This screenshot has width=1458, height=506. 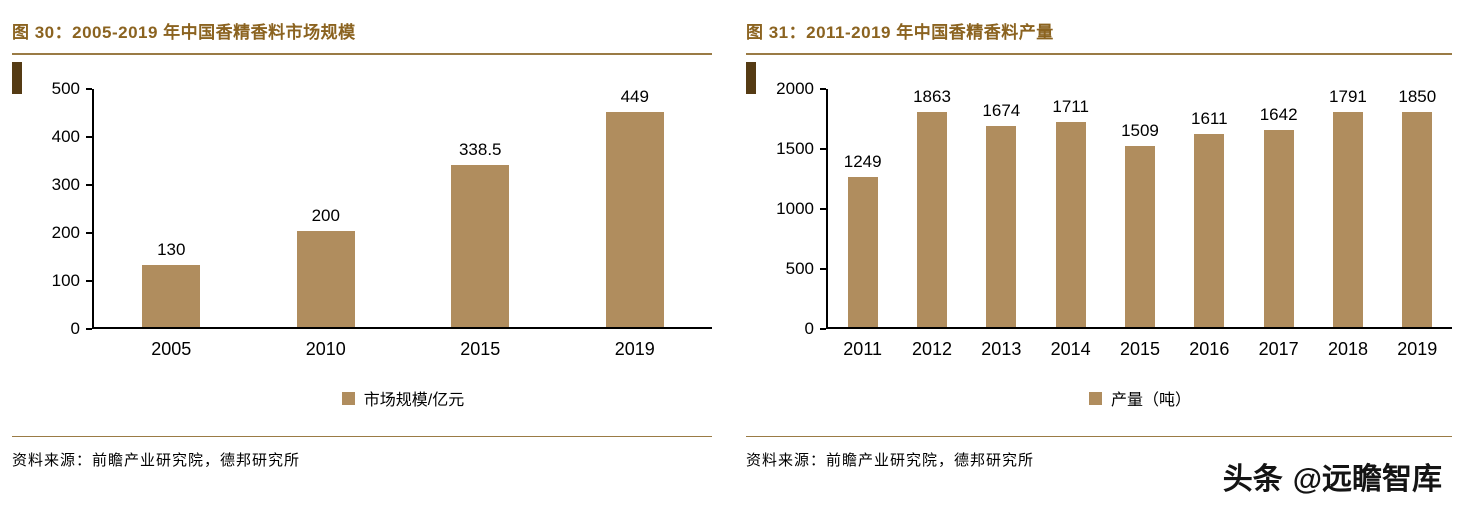 What do you see at coordinates (795, 148) in the screenshot?
I see `y-tick-label: 1500` at bounding box center [795, 148].